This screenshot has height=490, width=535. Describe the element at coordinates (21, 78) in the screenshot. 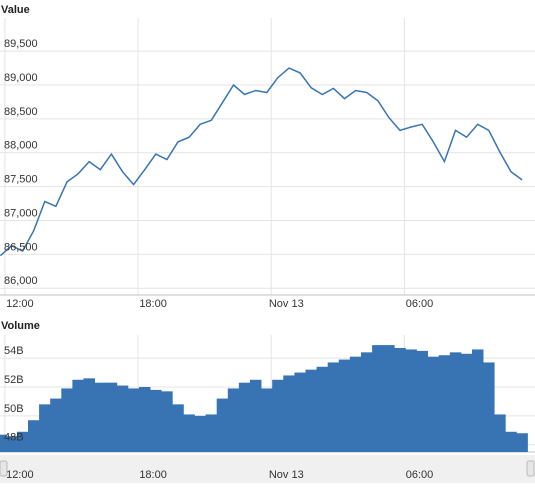

I see `y-tick-label: 89,000` at that location.